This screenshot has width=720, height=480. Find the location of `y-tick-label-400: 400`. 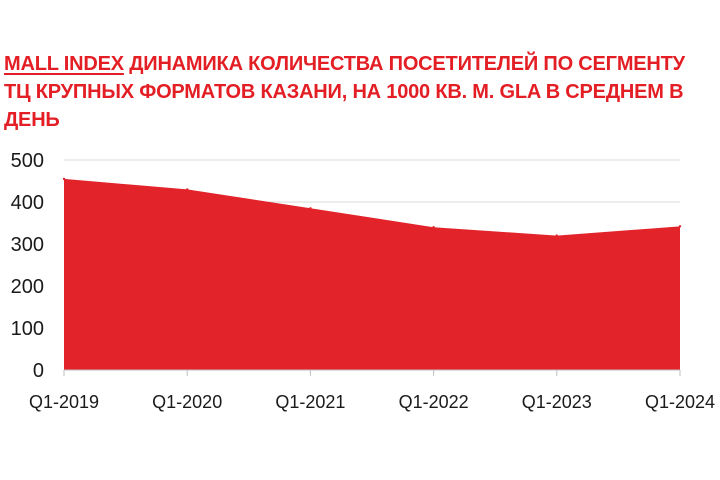

y-tick-label-400: 400 is located at coordinates (27, 203).